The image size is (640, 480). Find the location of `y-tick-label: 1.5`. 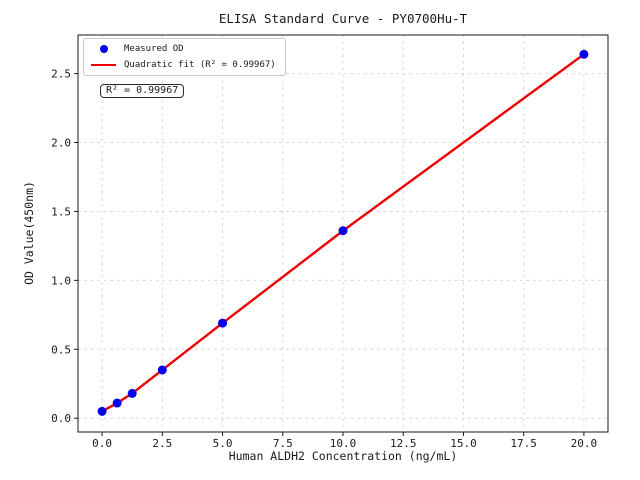

y-tick-label: 1.5 is located at coordinates (61, 211).